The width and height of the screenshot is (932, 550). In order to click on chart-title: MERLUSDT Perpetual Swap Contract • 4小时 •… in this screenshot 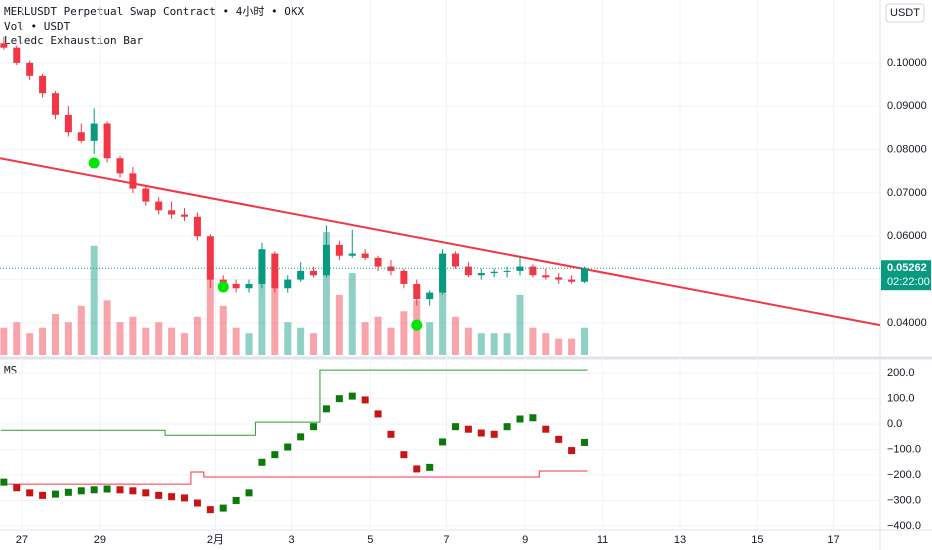, I will do `click(154, 11)`.